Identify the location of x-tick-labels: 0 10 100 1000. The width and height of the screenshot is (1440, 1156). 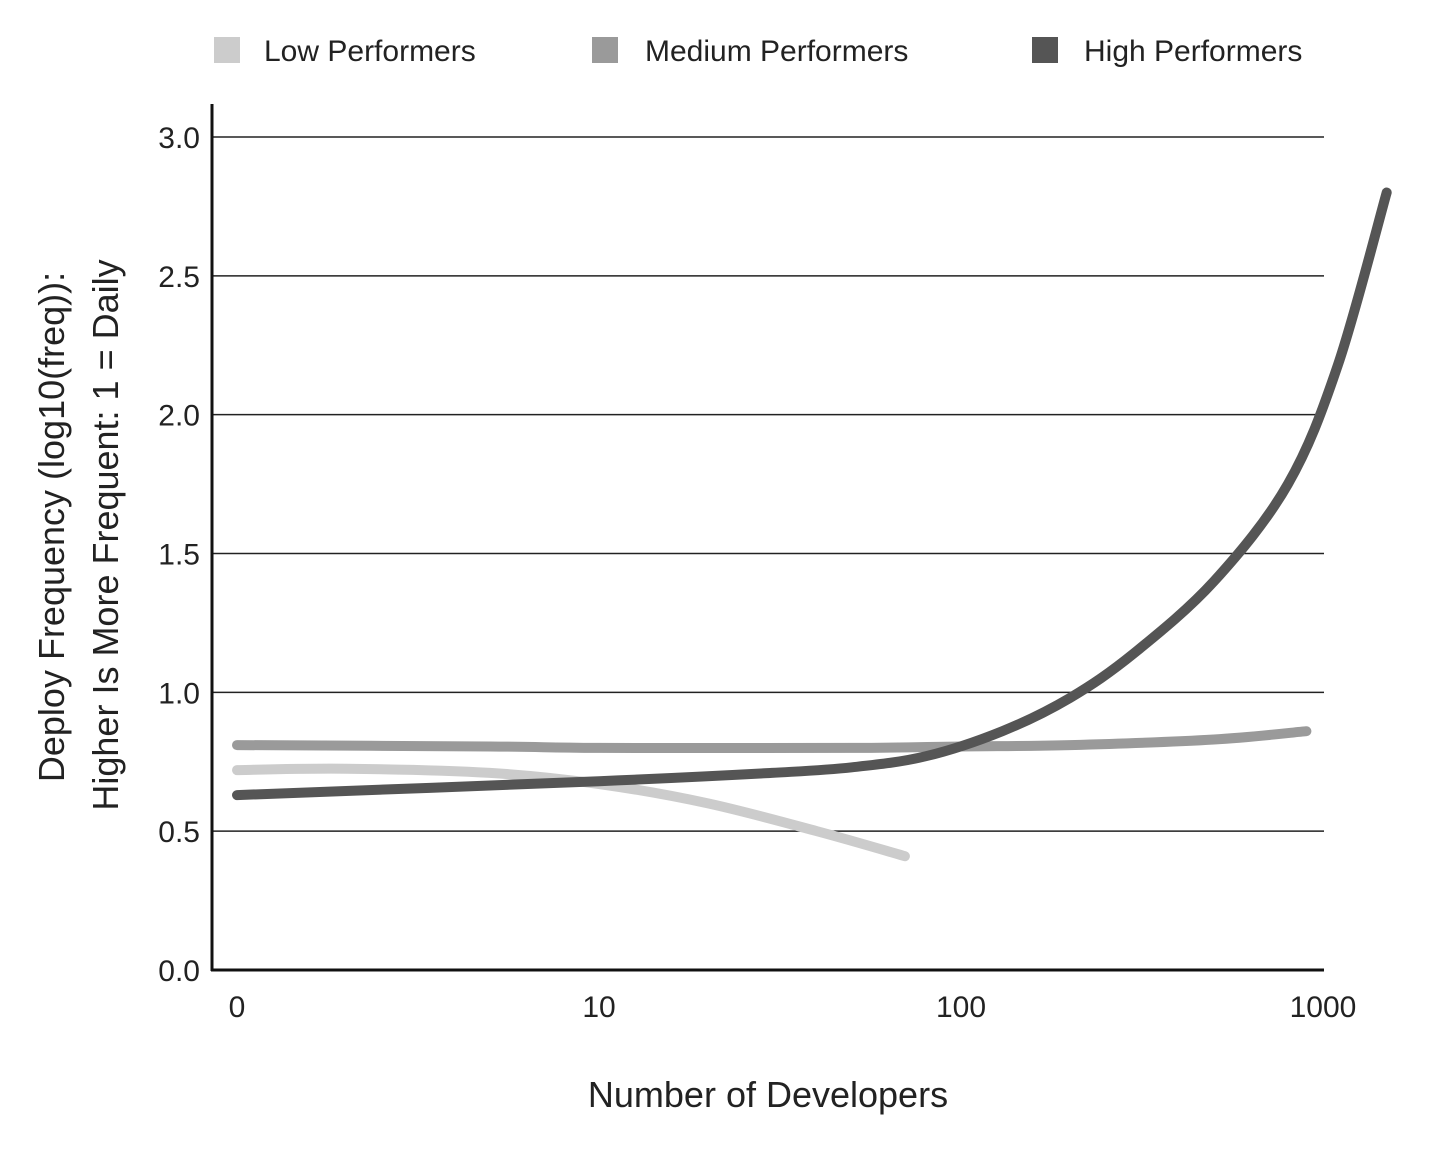
(793, 1007).